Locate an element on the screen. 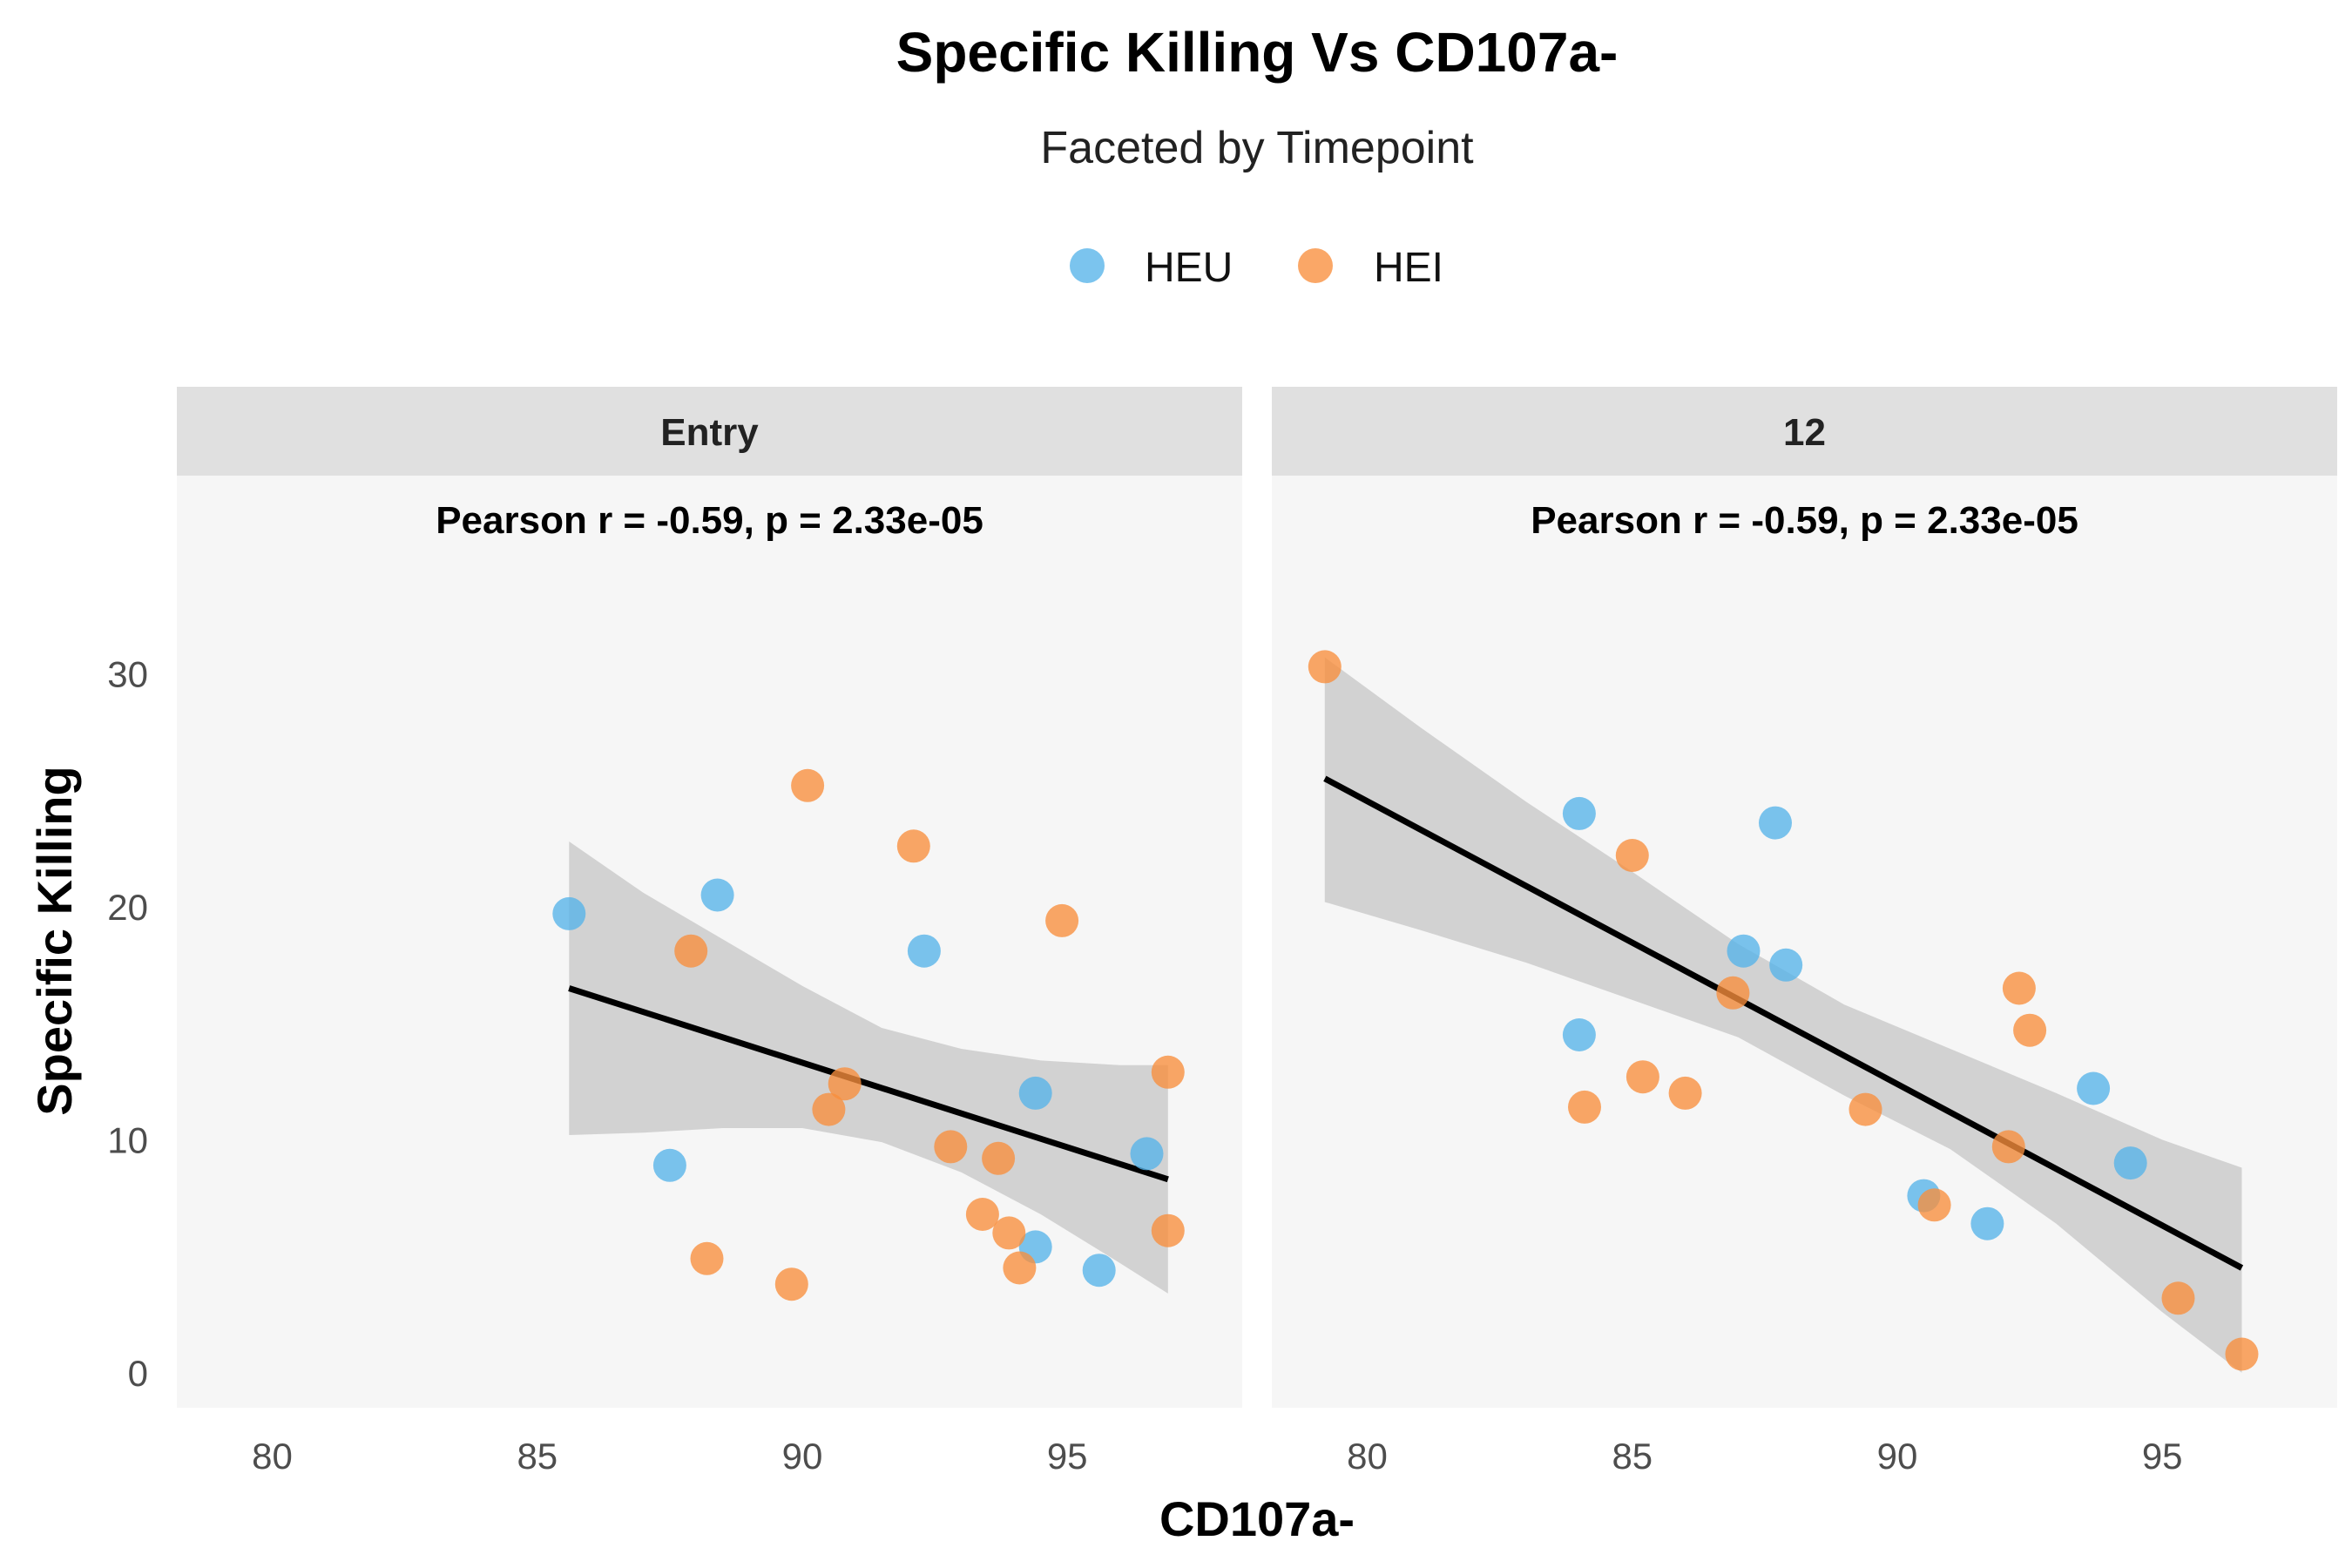  chart-subtitle: Faceted by Timepoint is located at coordinates (1257, 148).